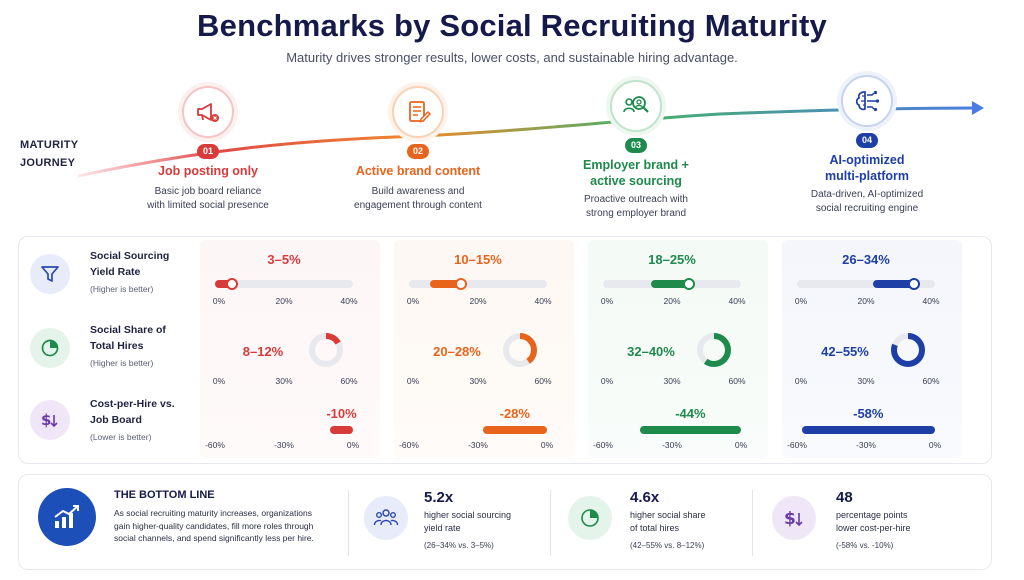  What do you see at coordinates (667, 545) in the screenshot?
I see `stat-note: (42–55% vs. 8–12%)` at bounding box center [667, 545].